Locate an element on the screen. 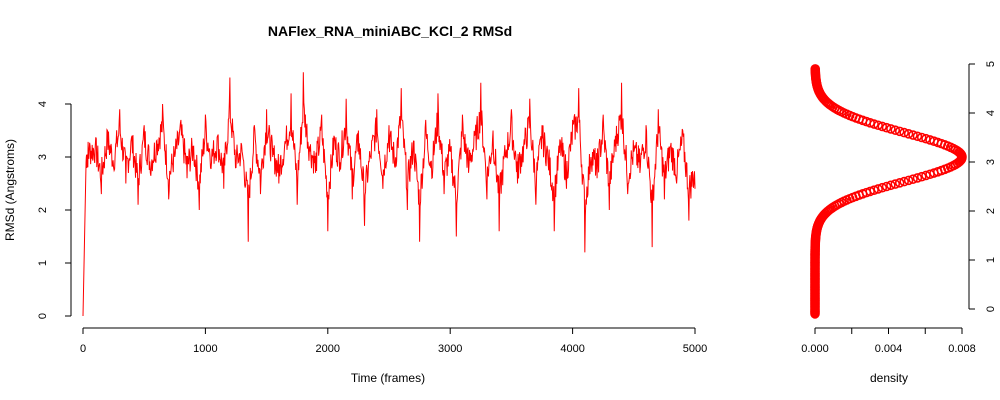  y-axis: 0 1 2 3 4 is located at coordinates (54, 210).